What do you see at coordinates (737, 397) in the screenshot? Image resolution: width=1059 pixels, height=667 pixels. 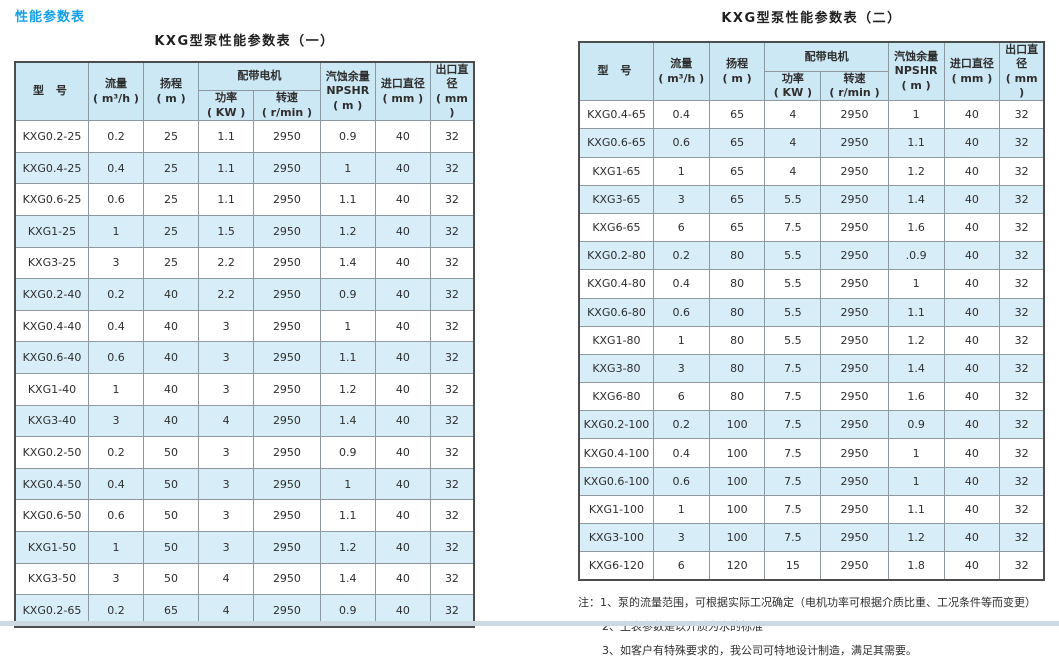 I see `table-cell: 80` at bounding box center [737, 397].